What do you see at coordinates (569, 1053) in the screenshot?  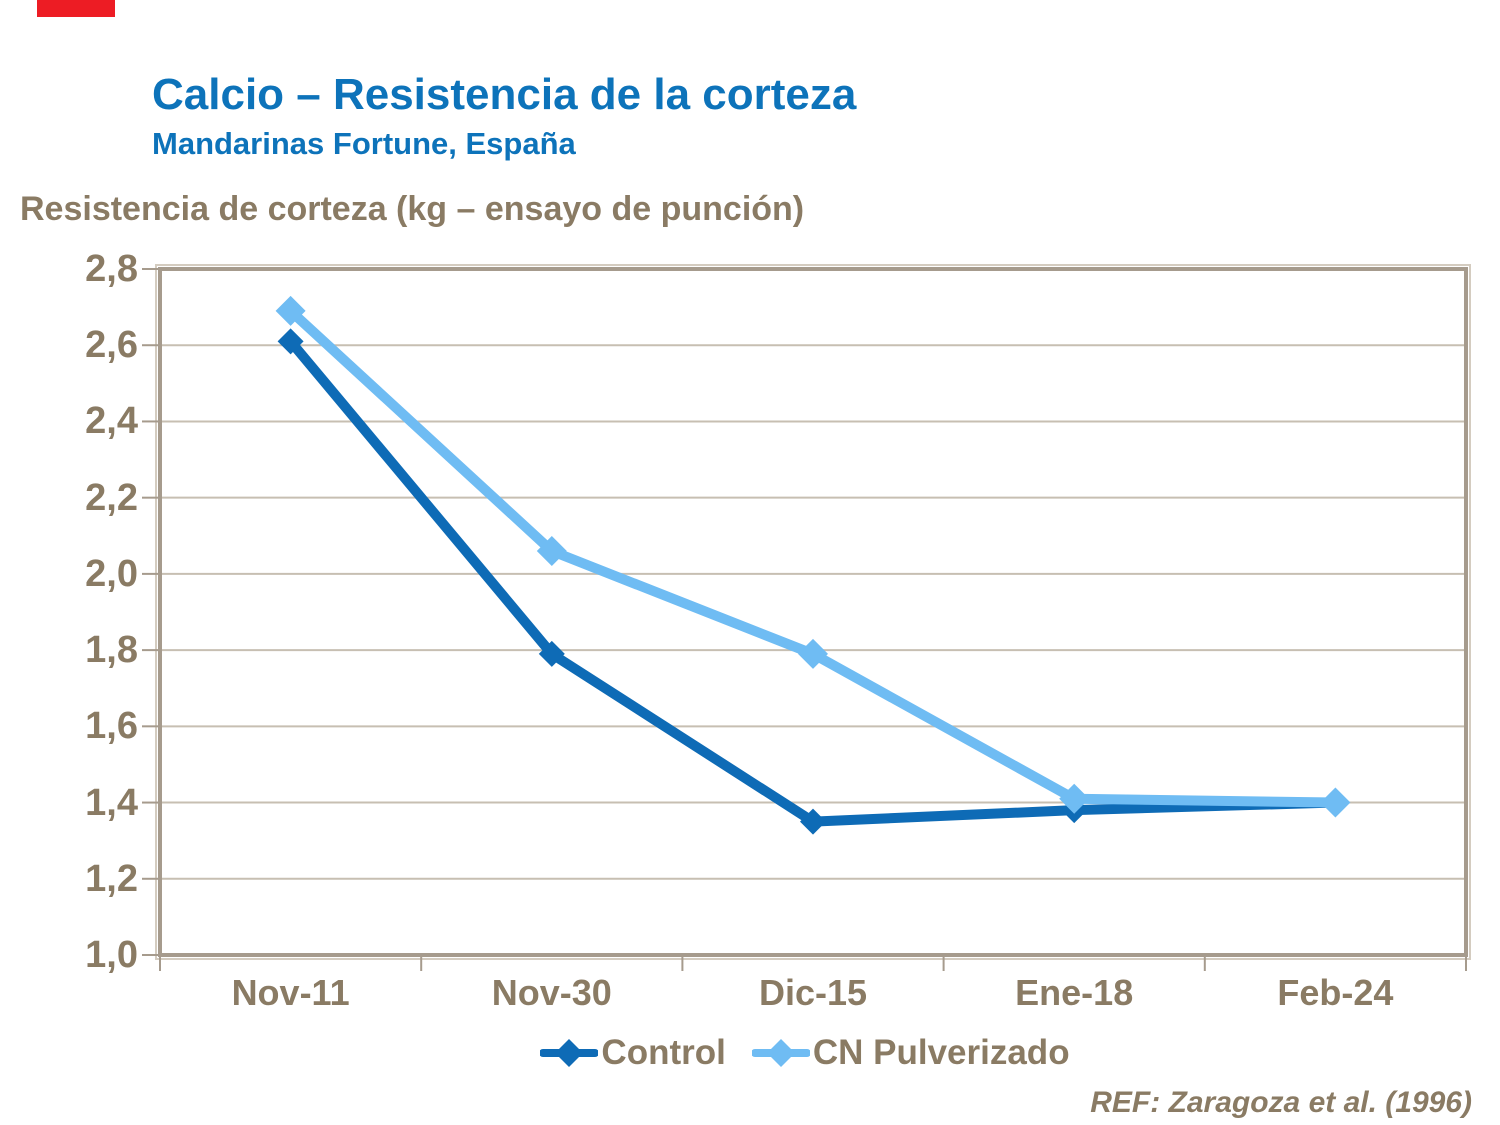 I see `control-series-marker-icon` at bounding box center [569, 1053].